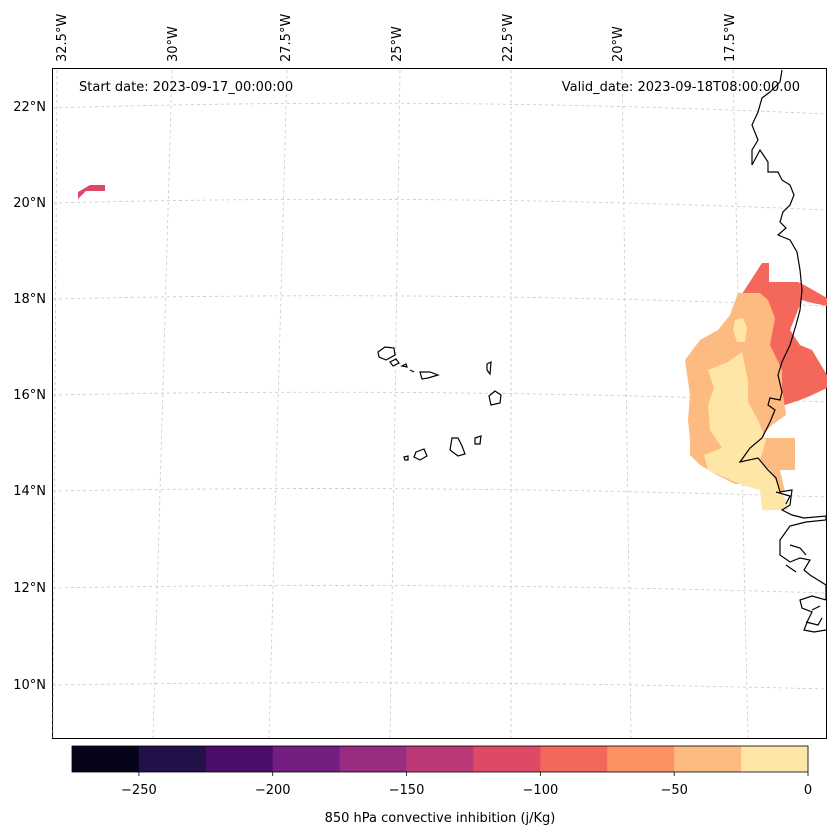  I want to click on sao-vicente-island, so click(394, 362).